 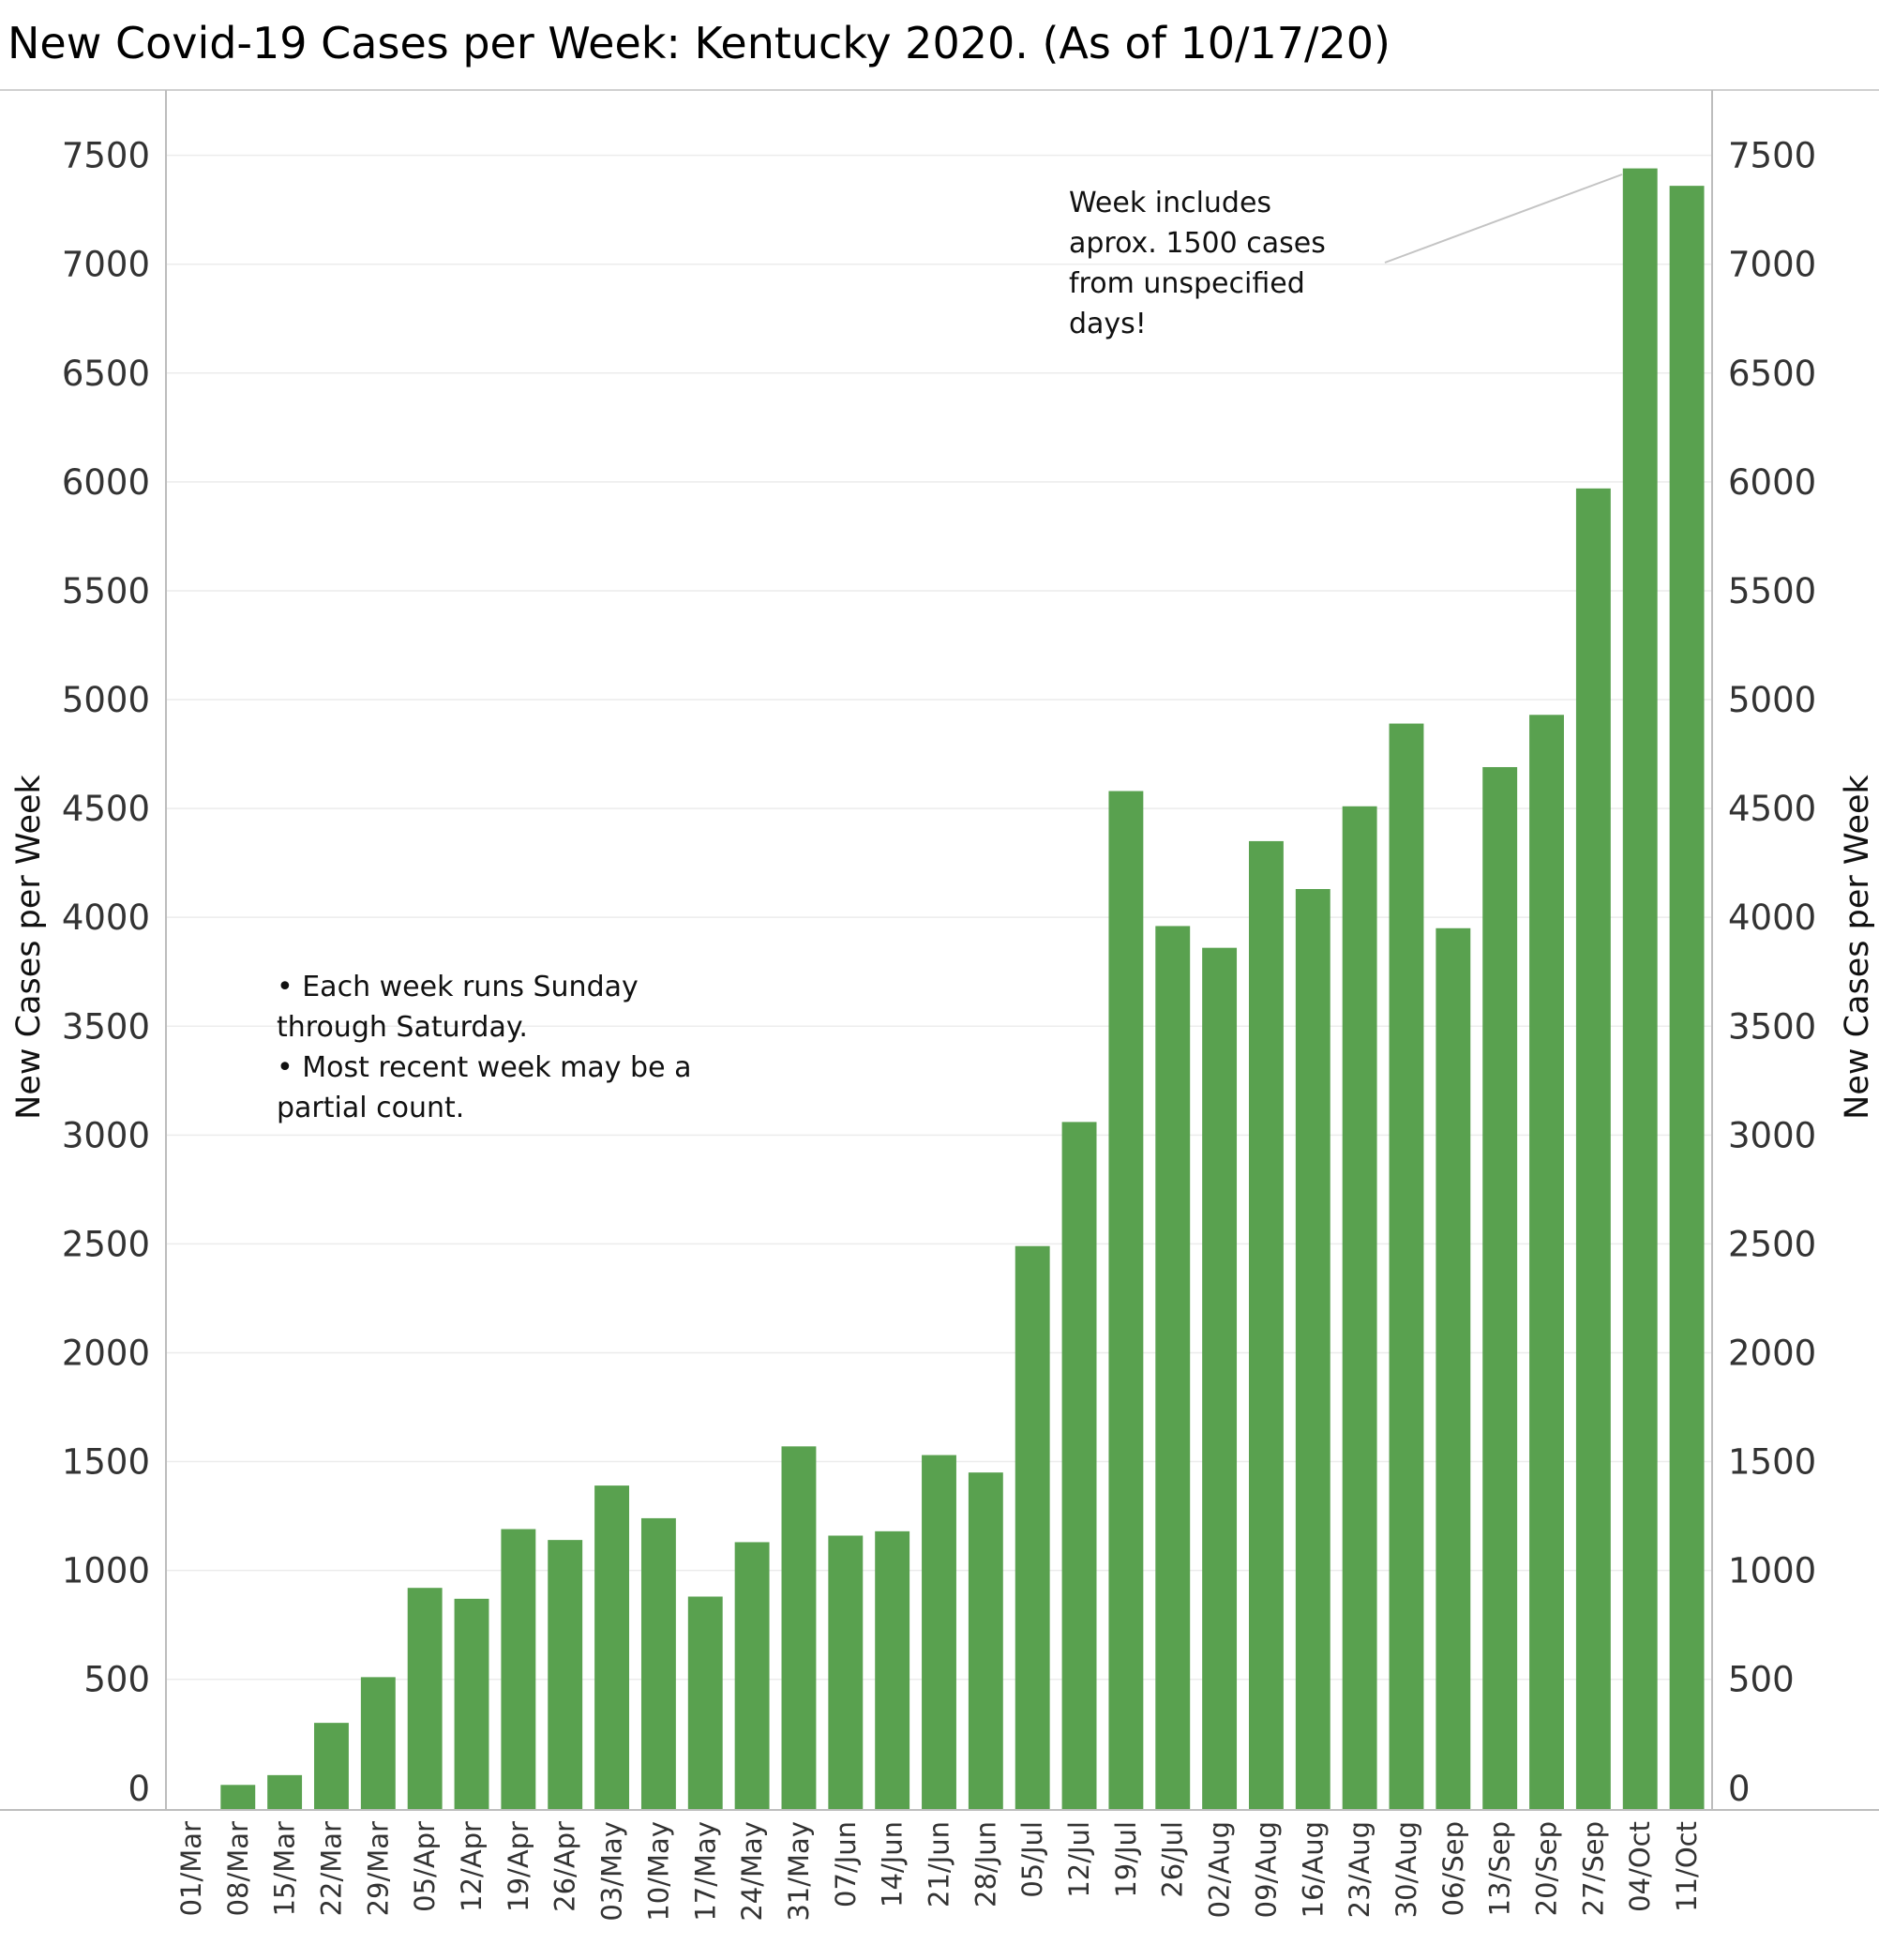 What do you see at coordinates (1220, 1869) in the screenshot?
I see `x-tick-label: 02/Aug` at bounding box center [1220, 1869].